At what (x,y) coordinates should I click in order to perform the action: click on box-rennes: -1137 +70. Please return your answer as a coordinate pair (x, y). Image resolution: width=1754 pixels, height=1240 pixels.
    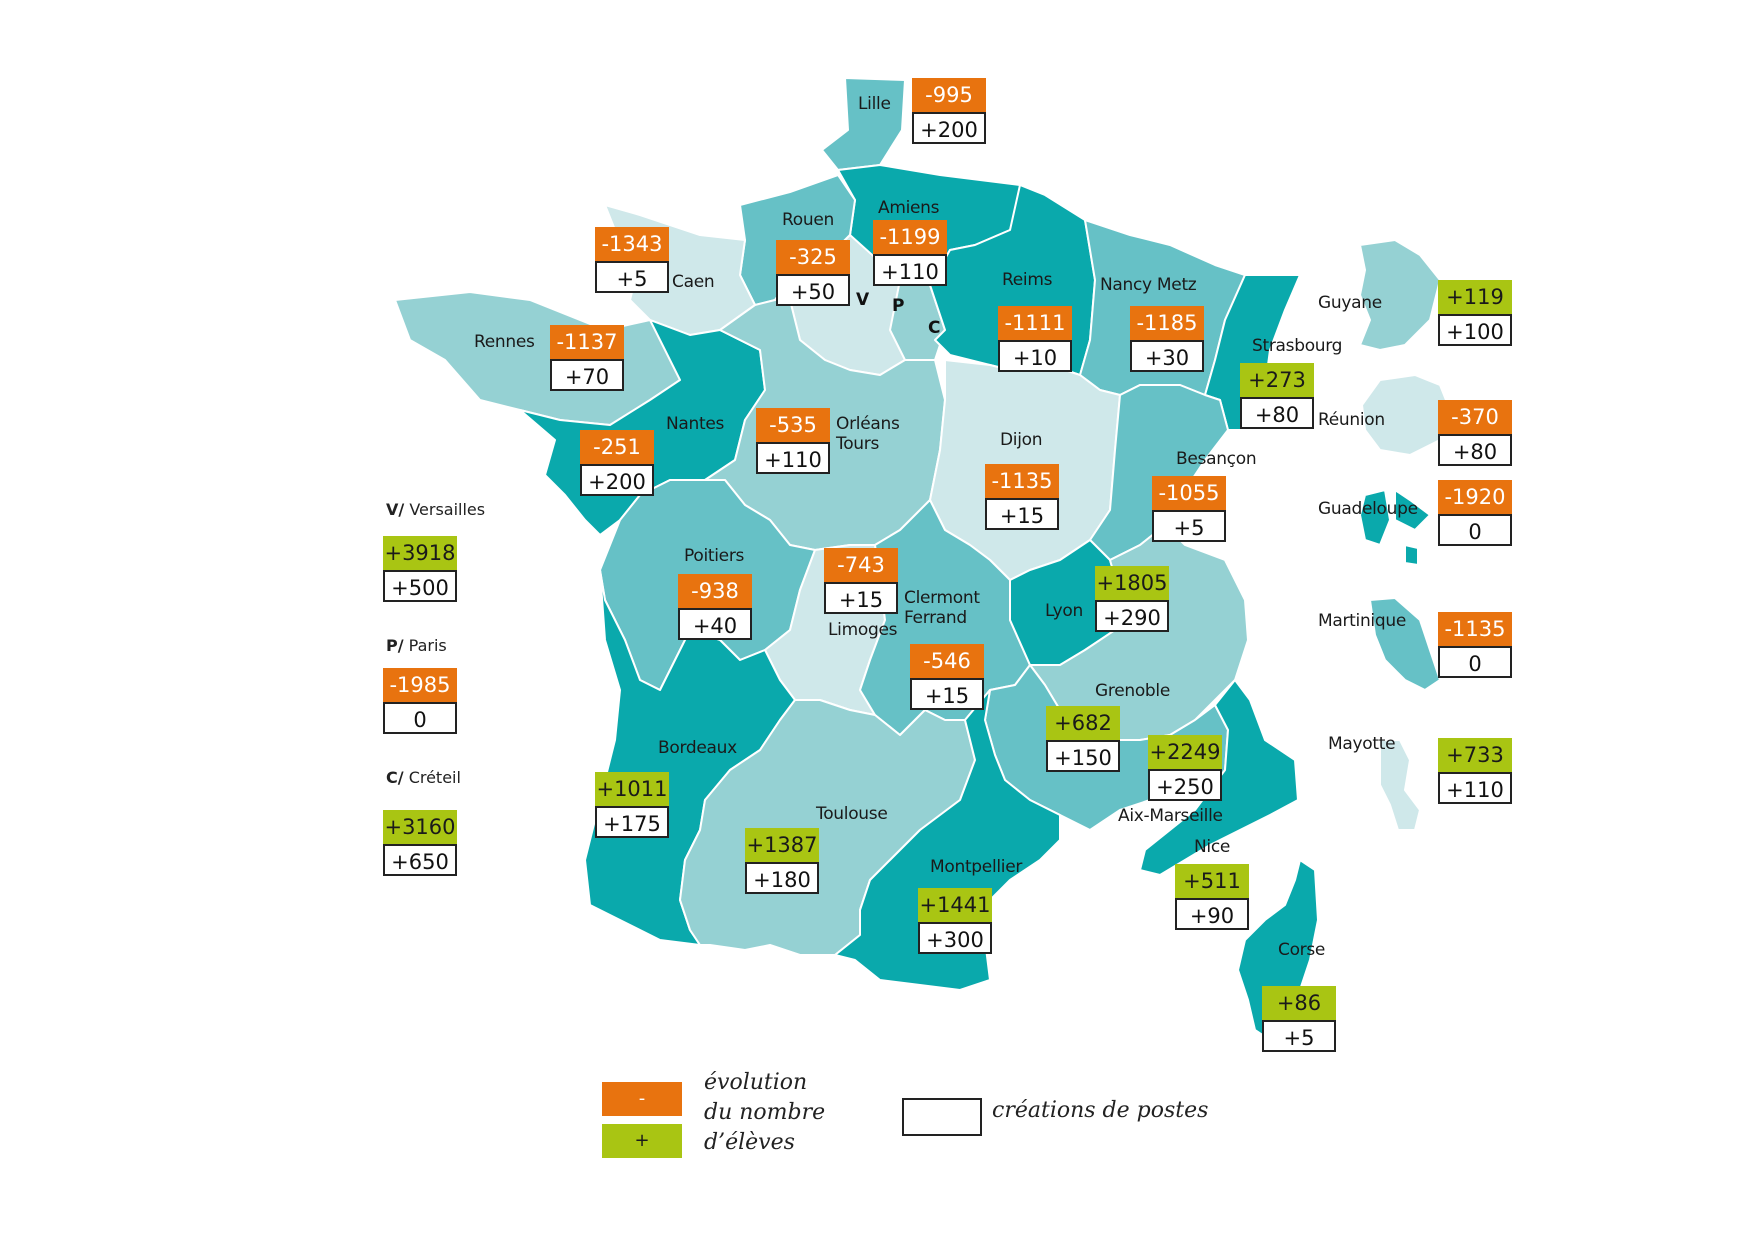
    Looking at the image, I should click on (587, 358).